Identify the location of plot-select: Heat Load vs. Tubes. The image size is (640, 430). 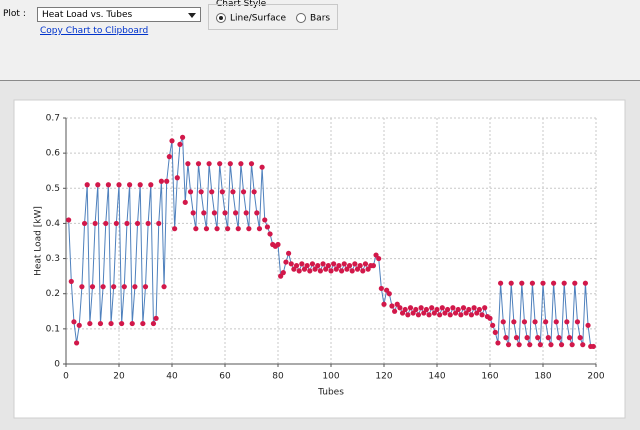
(119, 14).